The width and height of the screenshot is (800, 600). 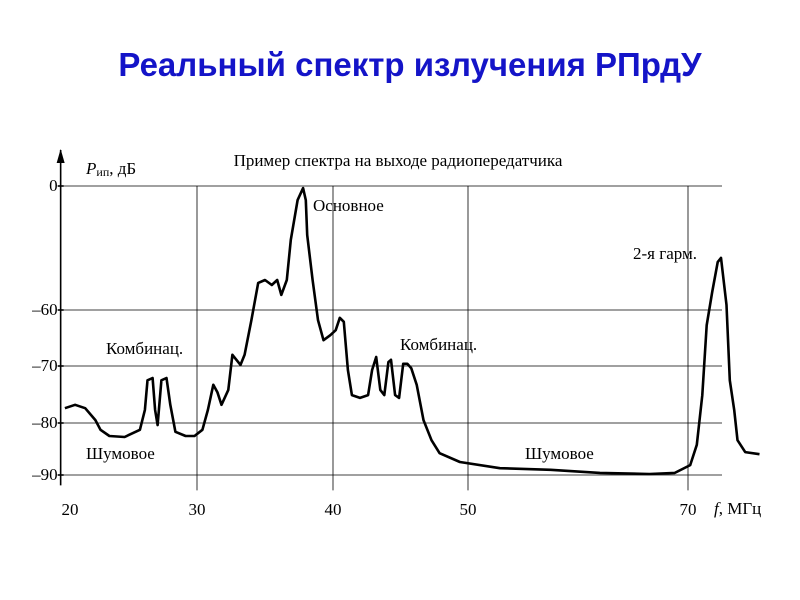 I want to click on x-tick-label: 50, so click(x=468, y=509).